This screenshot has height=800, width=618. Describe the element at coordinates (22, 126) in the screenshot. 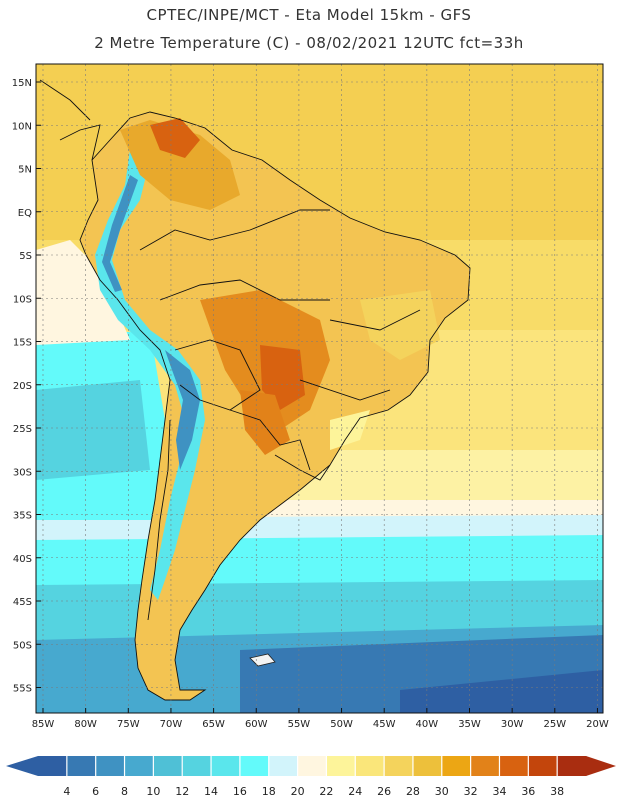

I see `lat-label: 10N` at that location.